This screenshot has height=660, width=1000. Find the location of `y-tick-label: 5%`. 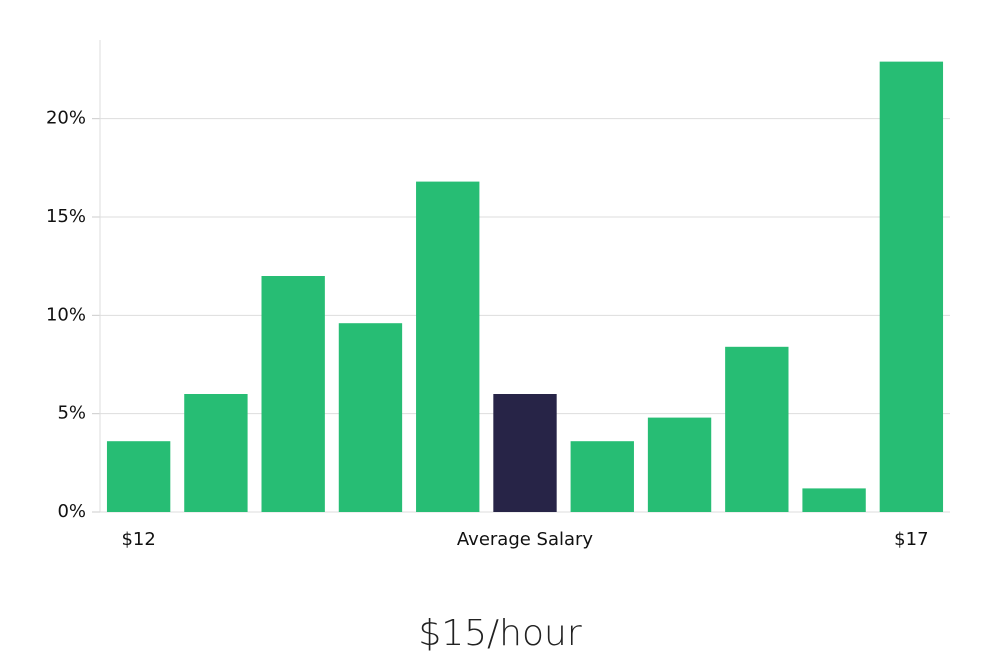

y-tick-label: 5% is located at coordinates (71, 413).